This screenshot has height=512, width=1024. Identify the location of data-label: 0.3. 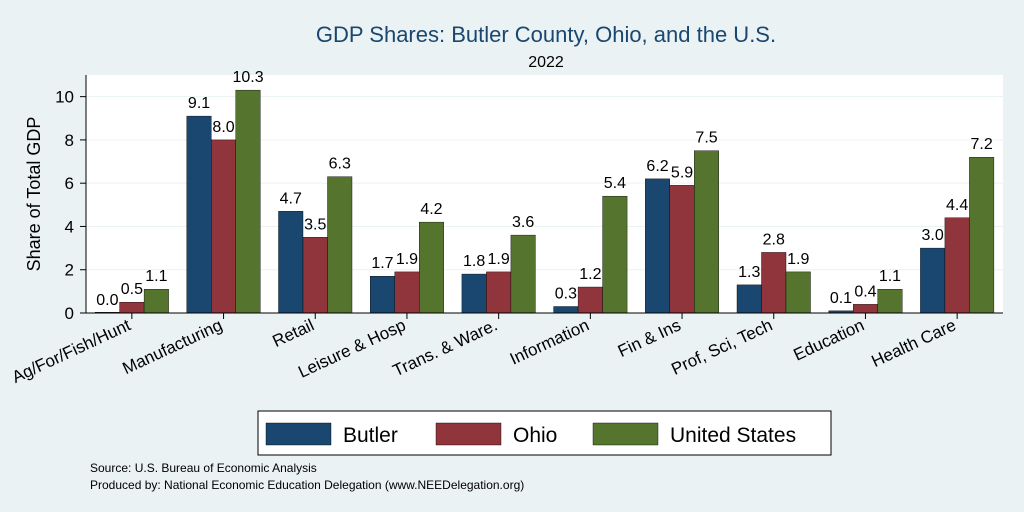
(566, 294).